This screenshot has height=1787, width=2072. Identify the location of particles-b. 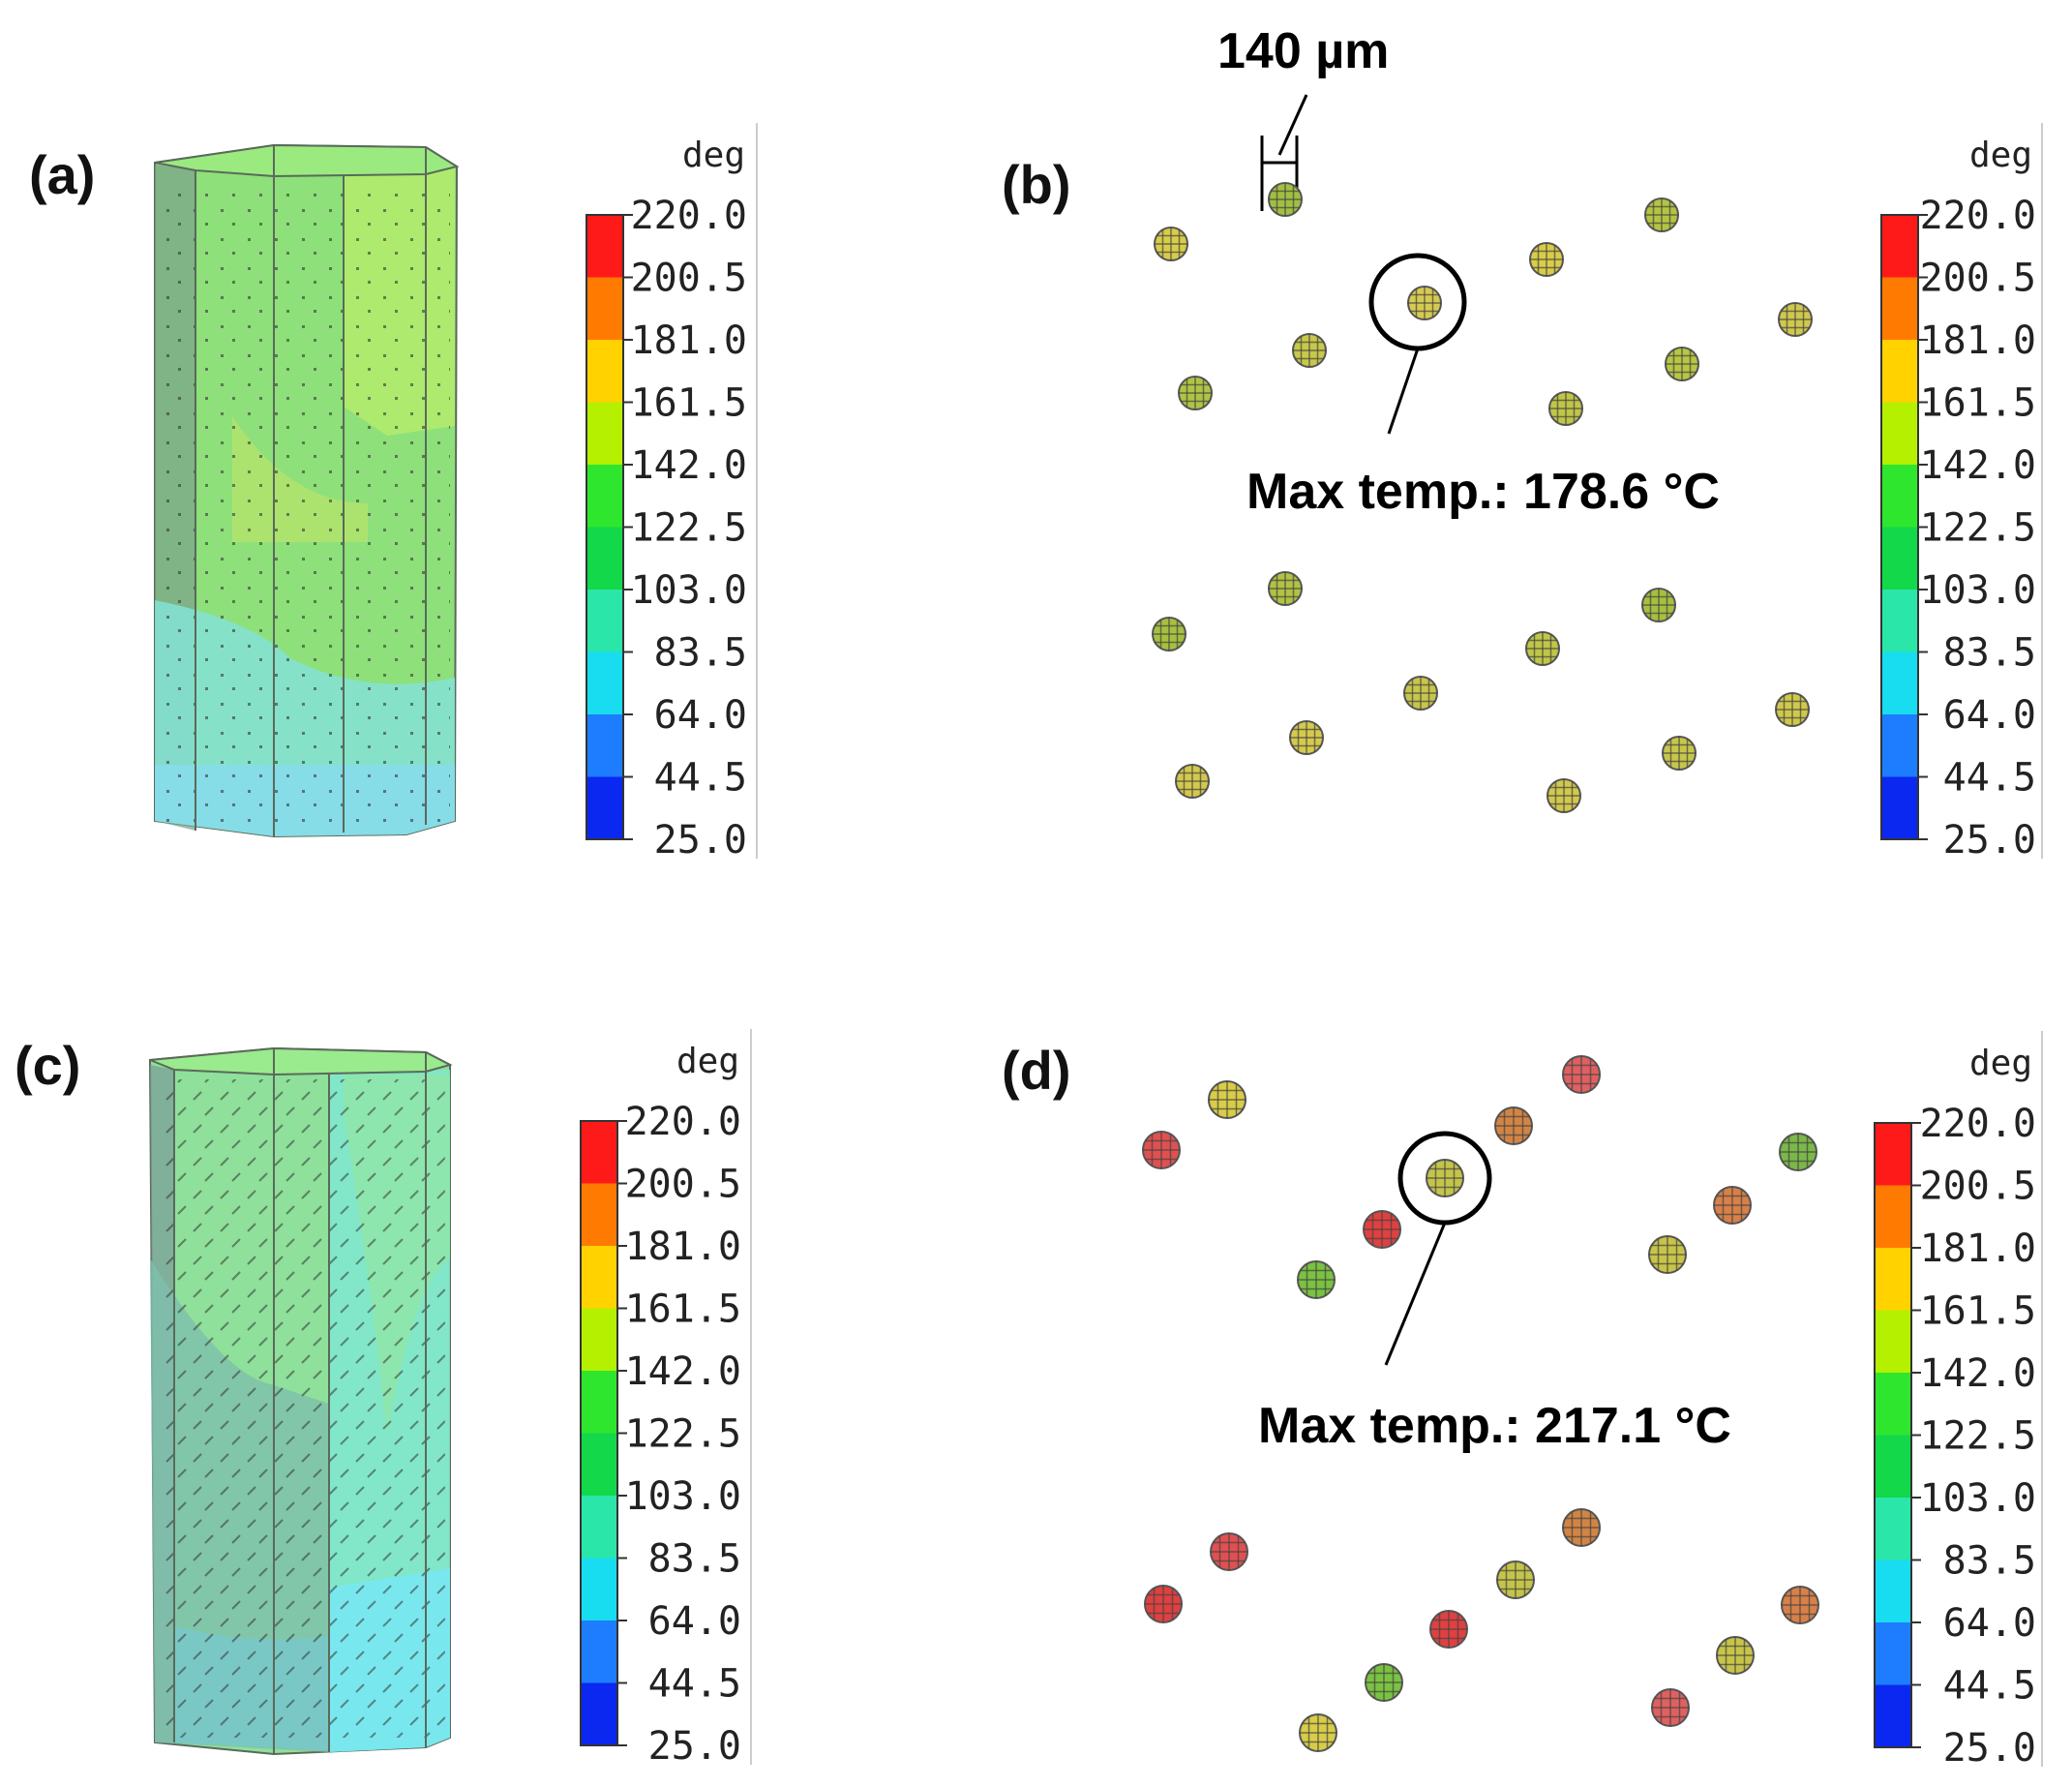
(1482, 497).